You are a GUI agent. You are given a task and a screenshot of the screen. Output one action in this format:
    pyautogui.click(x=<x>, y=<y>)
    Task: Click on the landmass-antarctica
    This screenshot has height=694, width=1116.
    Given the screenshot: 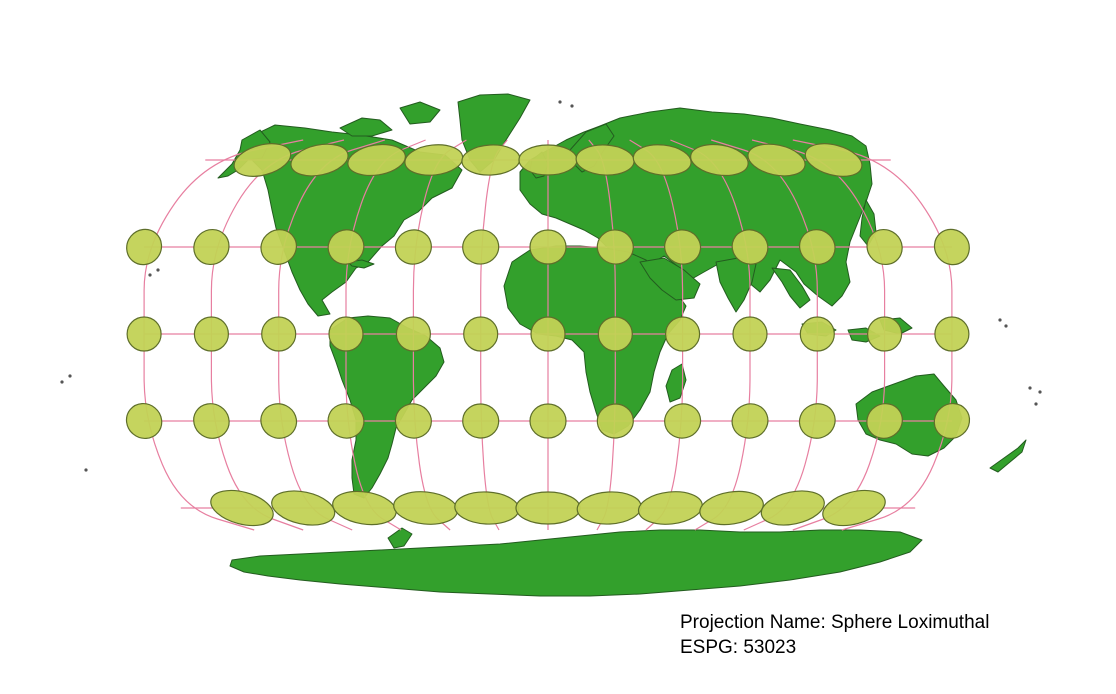 What is the action you would take?
    pyautogui.click(x=576, y=563)
    